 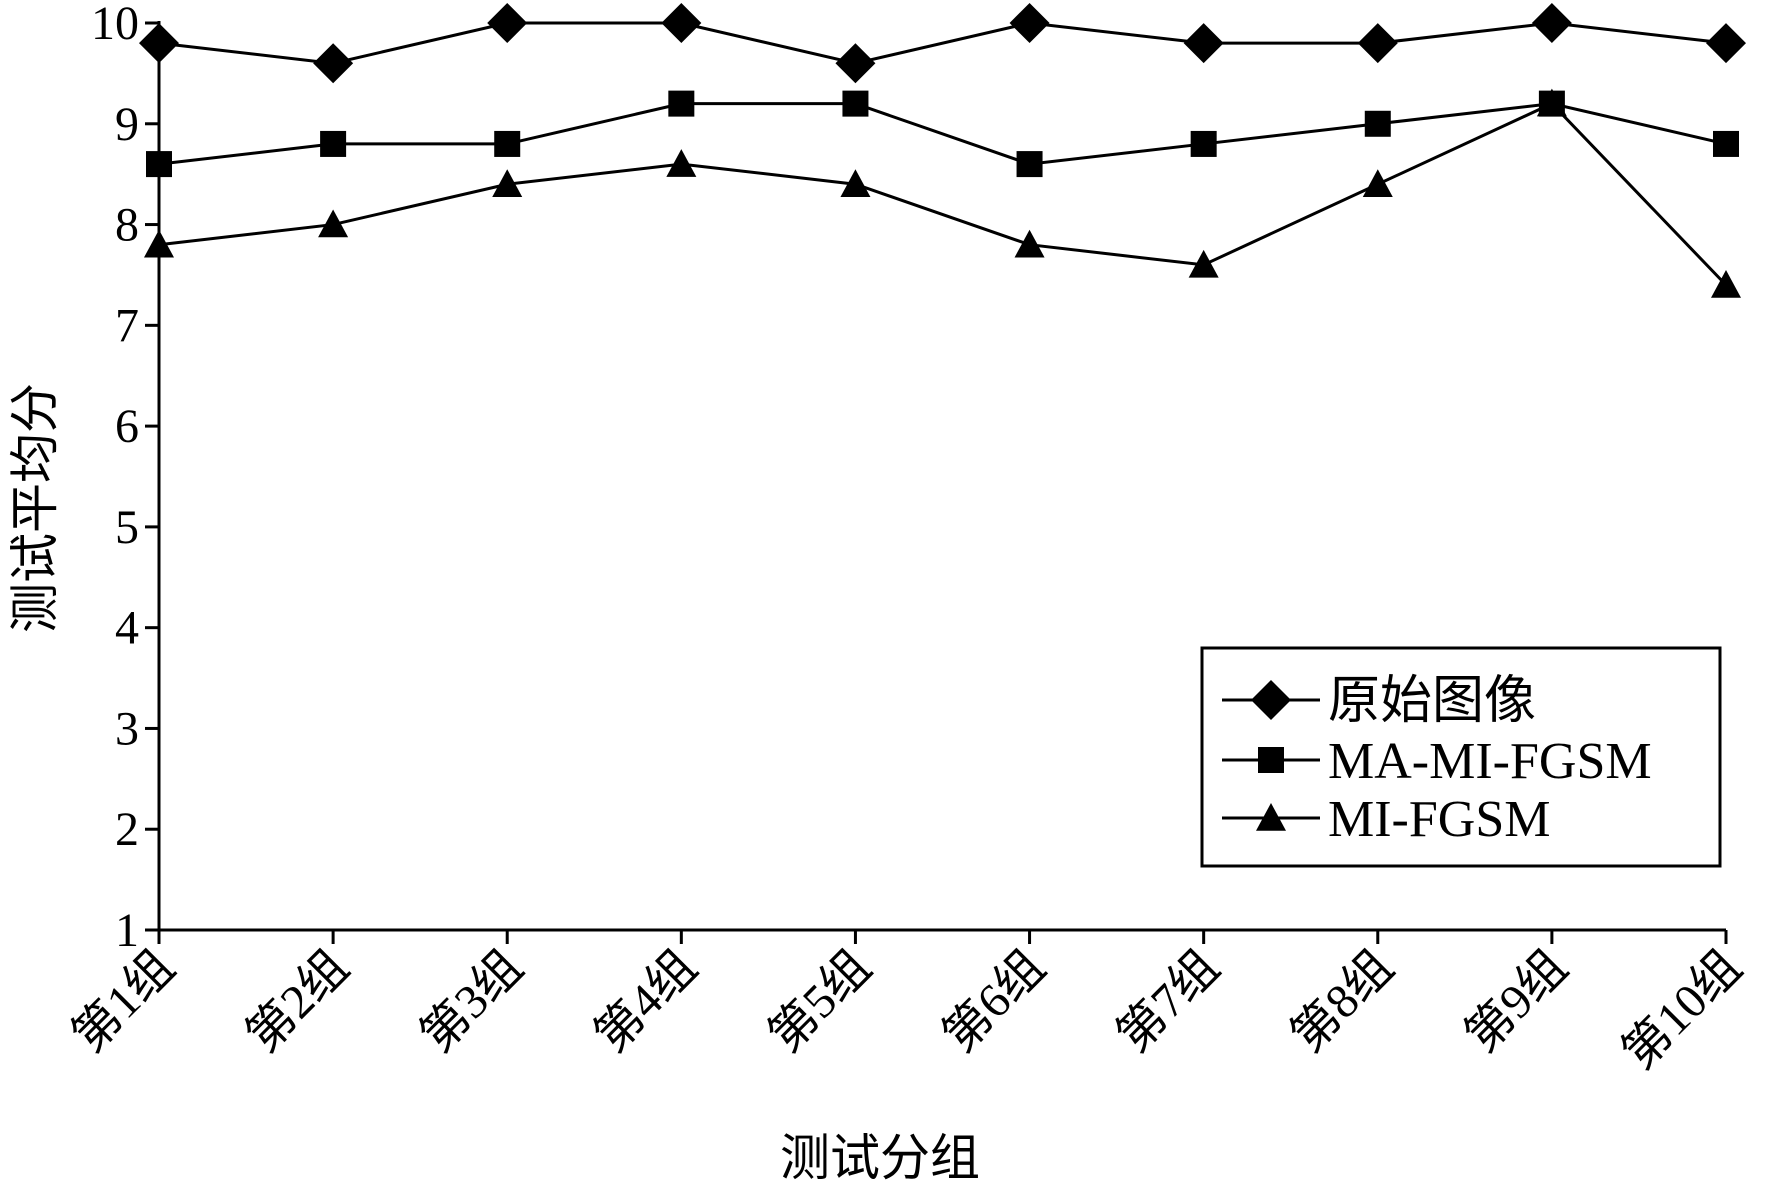 What do you see at coordinates (127, 325) in the screenshot?
I see `y-tick-label: 7` at bounding box center [127, 325].